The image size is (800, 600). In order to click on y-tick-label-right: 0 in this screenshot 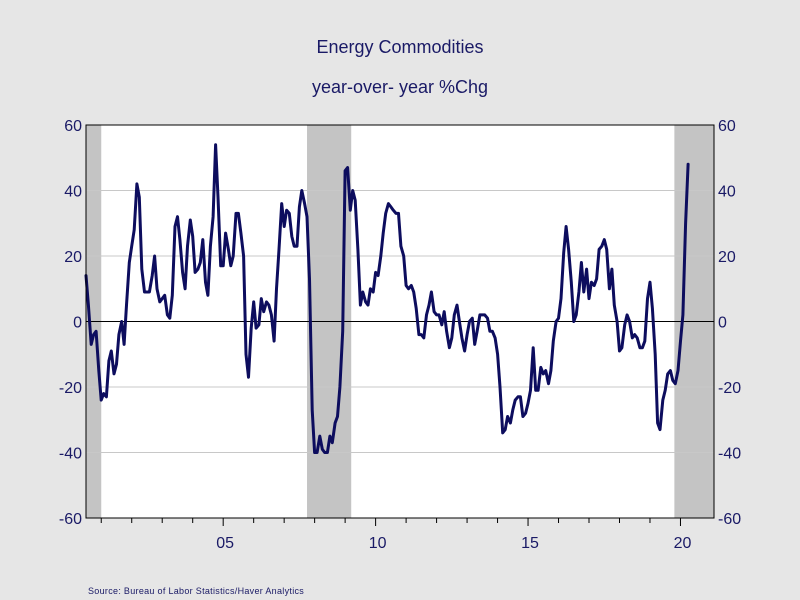, I will do `click(722, 323)`.